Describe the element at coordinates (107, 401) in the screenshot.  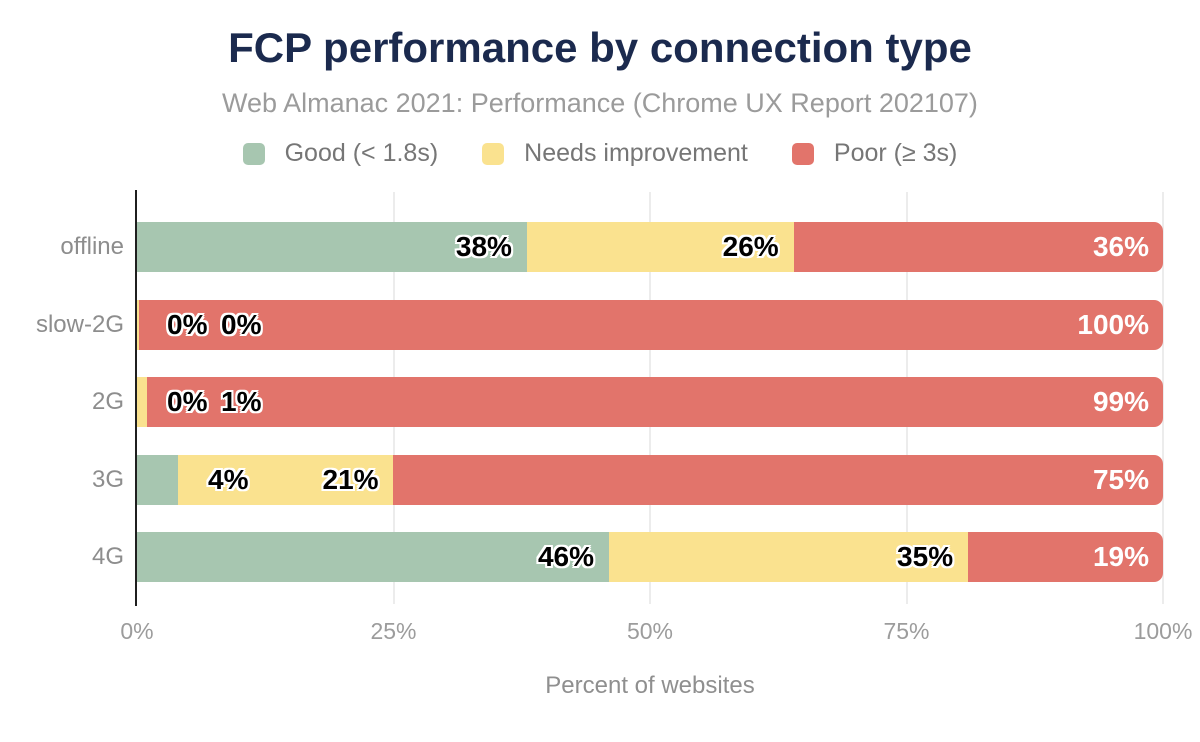
I see `category-label: 2G` at that location.